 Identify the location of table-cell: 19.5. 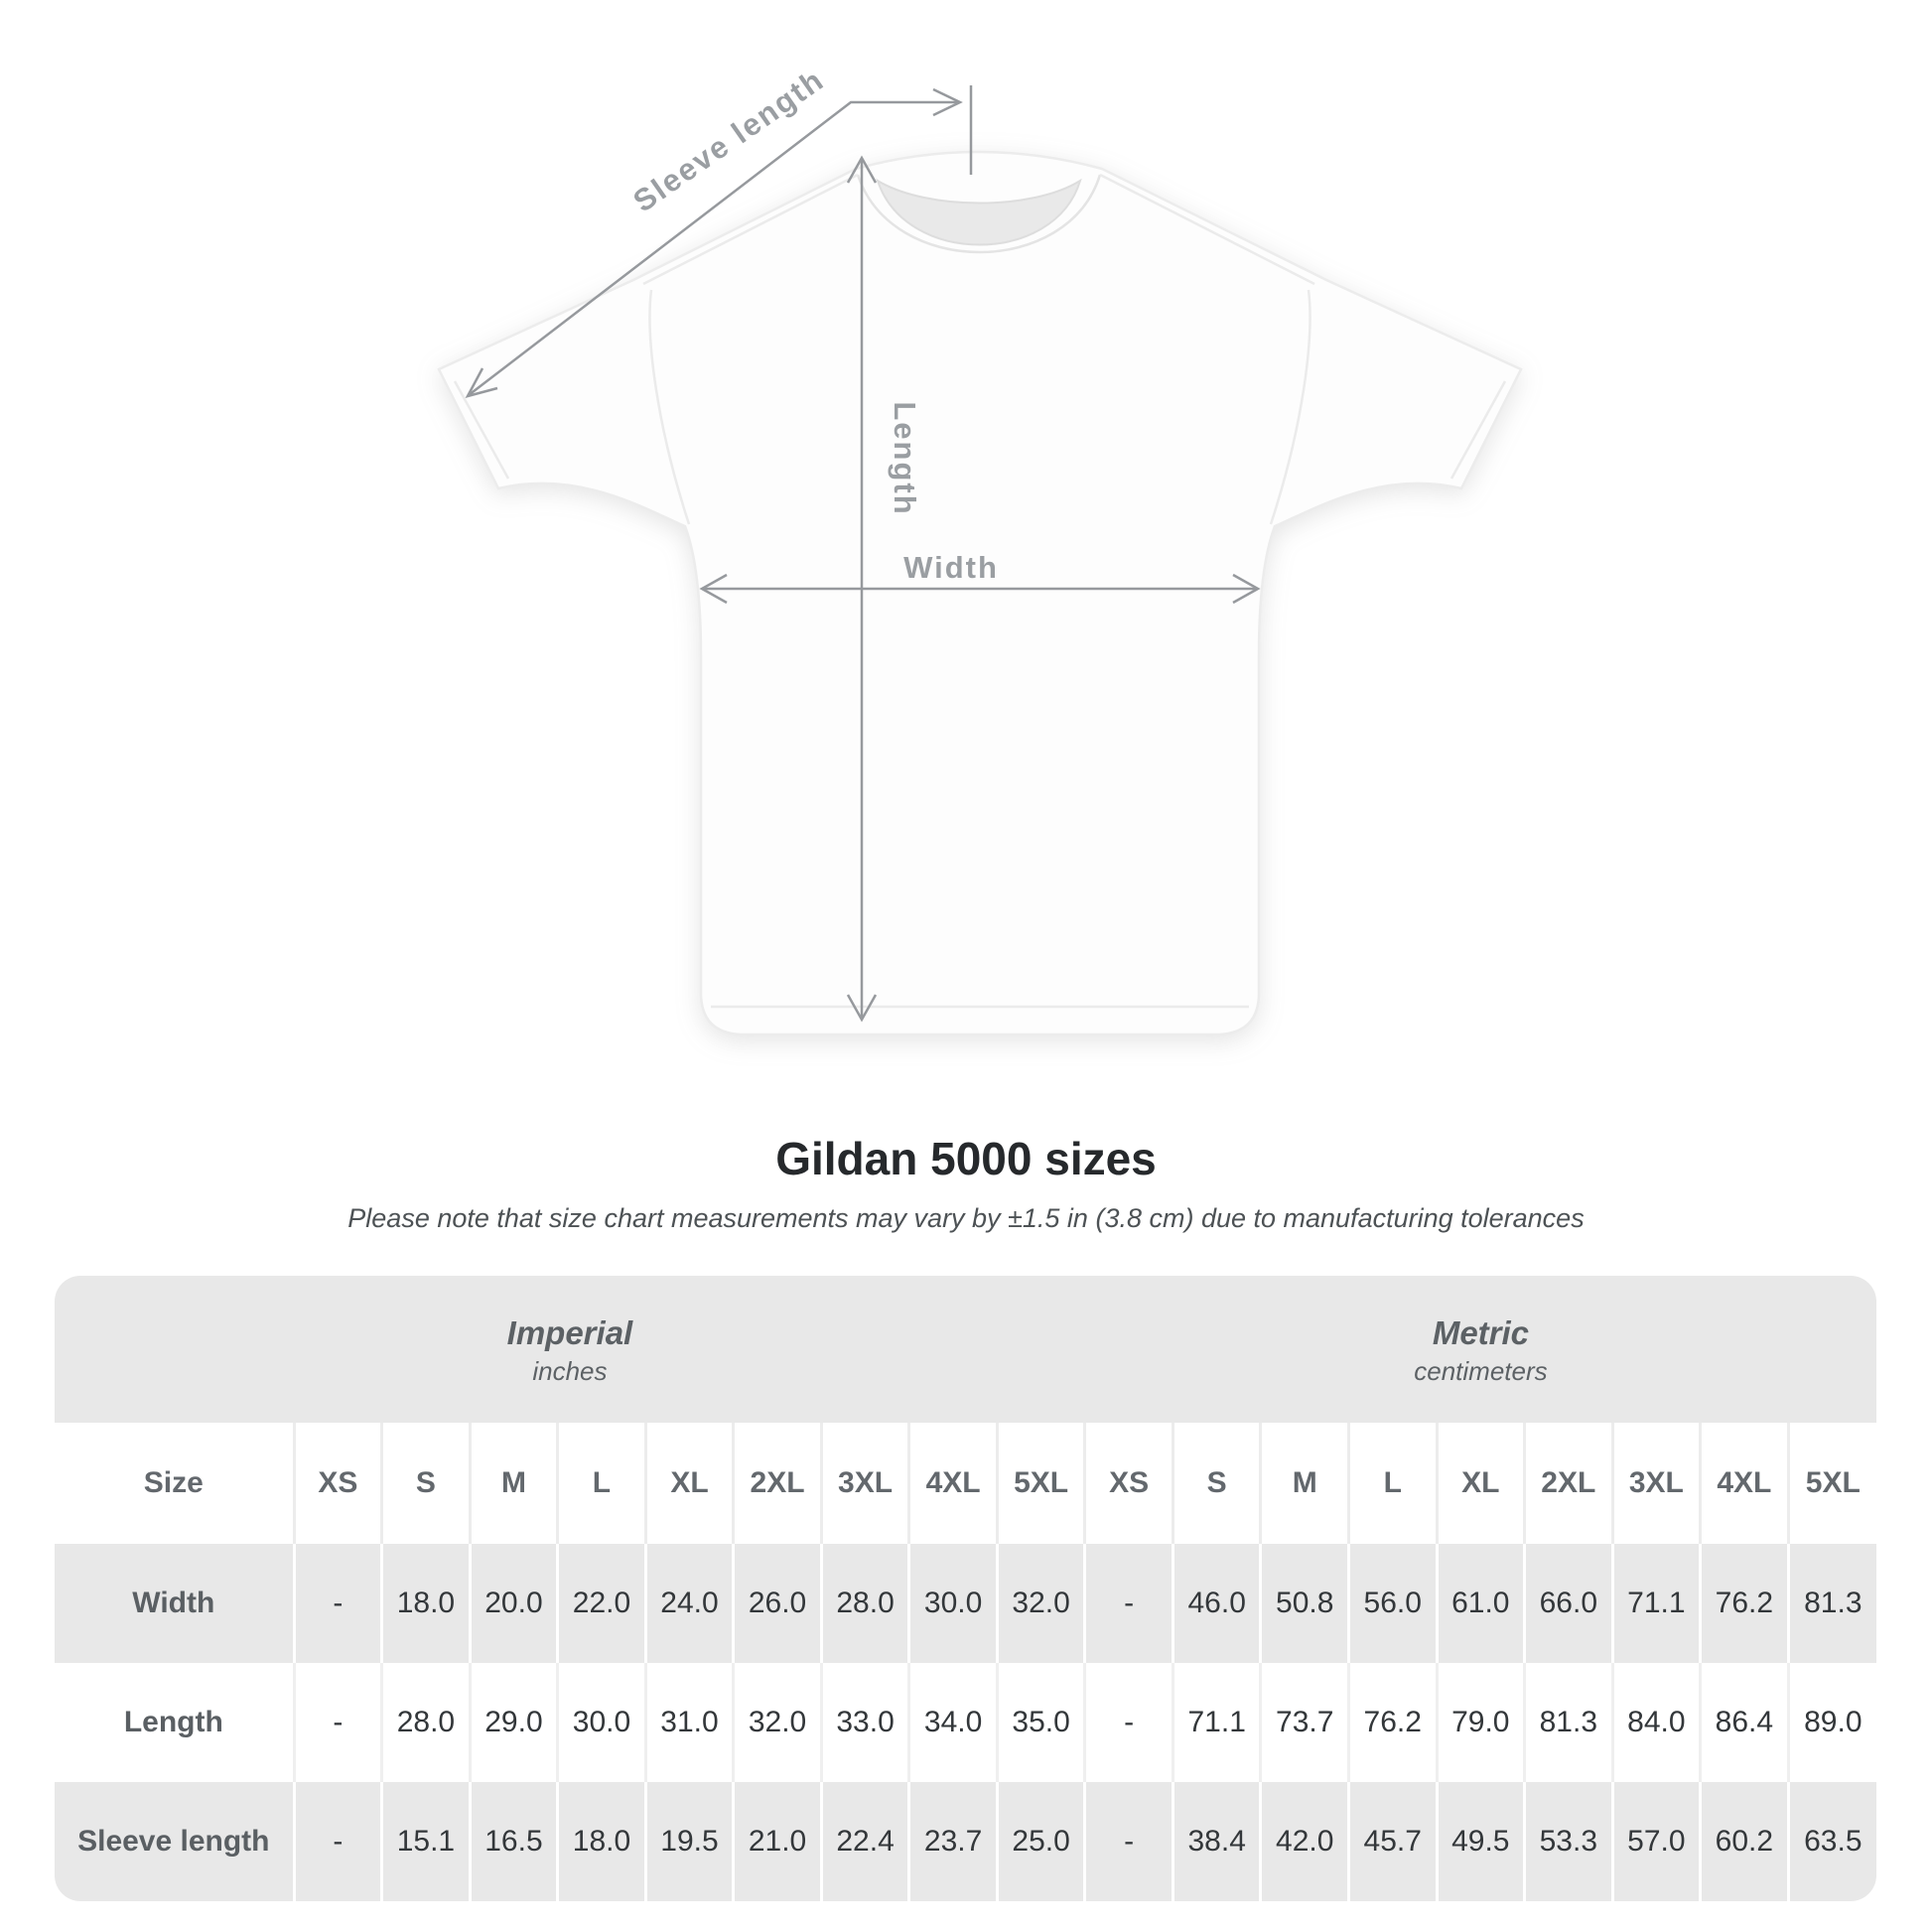
(688, 1841).